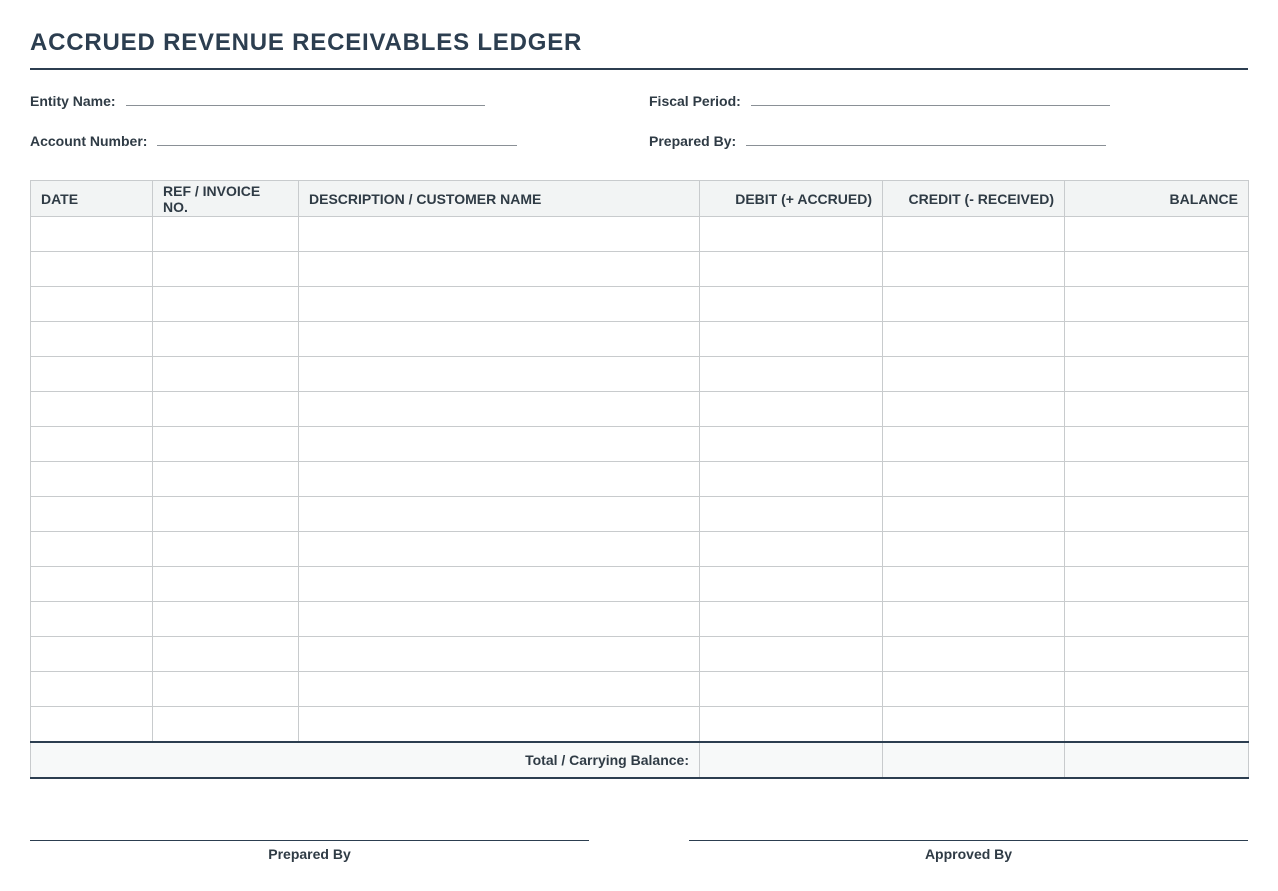 This screenshot has height=891, width=1278. What do you see at coordinates (973, 198) in the screenshot?
I see `column-header: CREDIT (- RECEIVED)` at bounding box center [973, 198].